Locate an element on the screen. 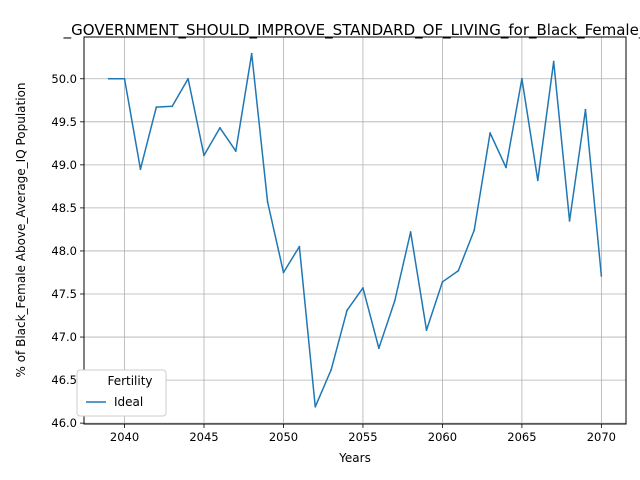 This screenshot has width=640, height=480. x-tick-label: 2060 is located at coordinates (442, 437).